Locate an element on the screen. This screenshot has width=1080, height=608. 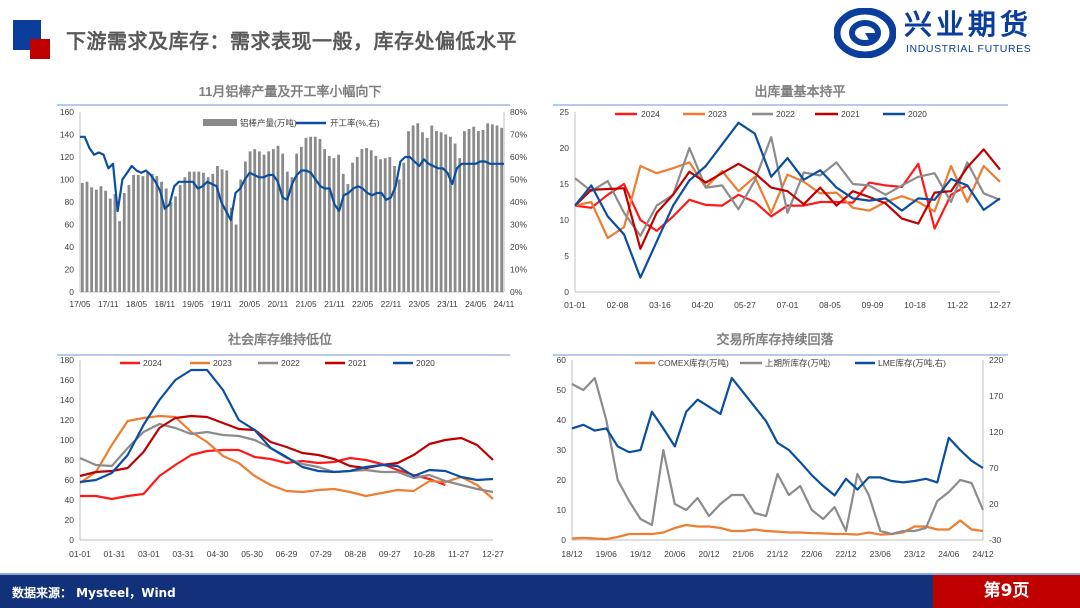
legend-label: 开工率(%,右) is located at coordinates (355, 123).